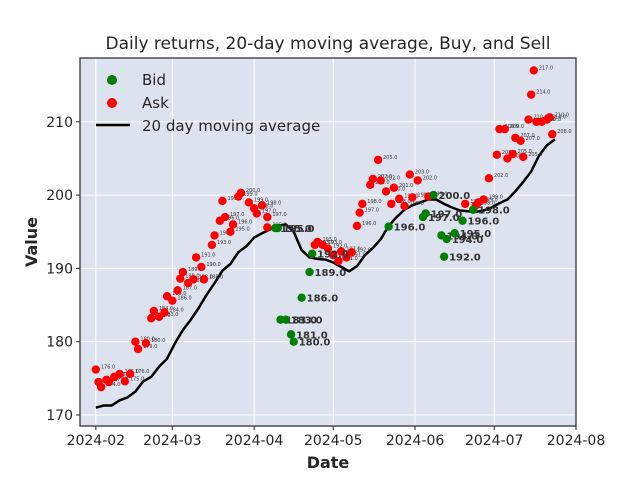 Image resolution: width=640 pixels, height=480 pixels. Describe the element at coordinates (406, 186) in the screenshot. I see `ask-point-label: 201.0` at that location.